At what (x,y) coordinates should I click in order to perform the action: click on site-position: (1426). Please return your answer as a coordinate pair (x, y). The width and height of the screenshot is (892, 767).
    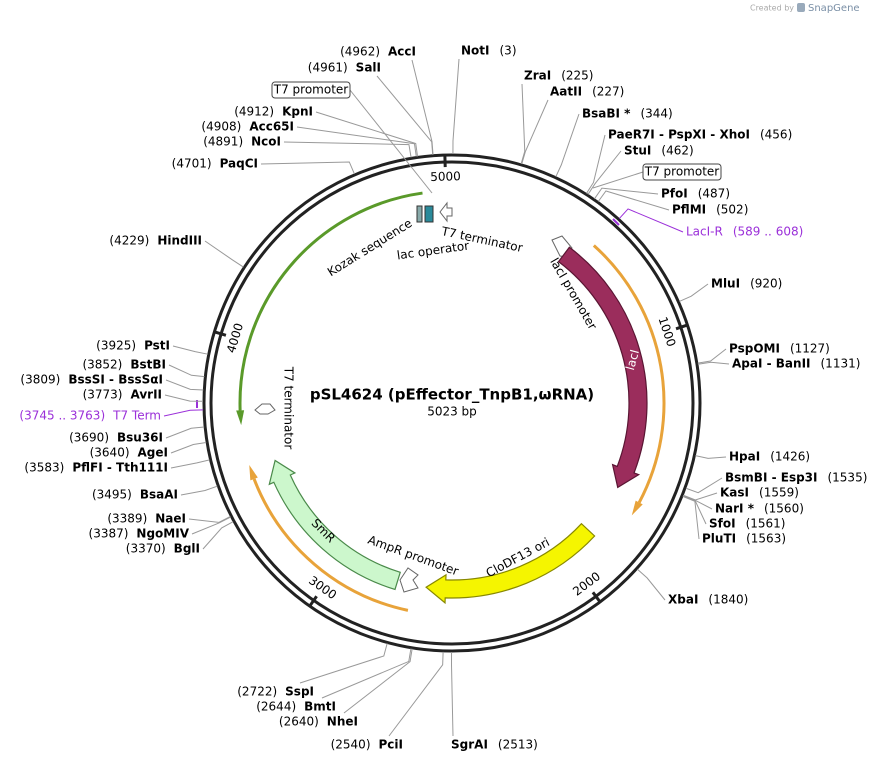
    Looking at the image, I should click on (790, 457).